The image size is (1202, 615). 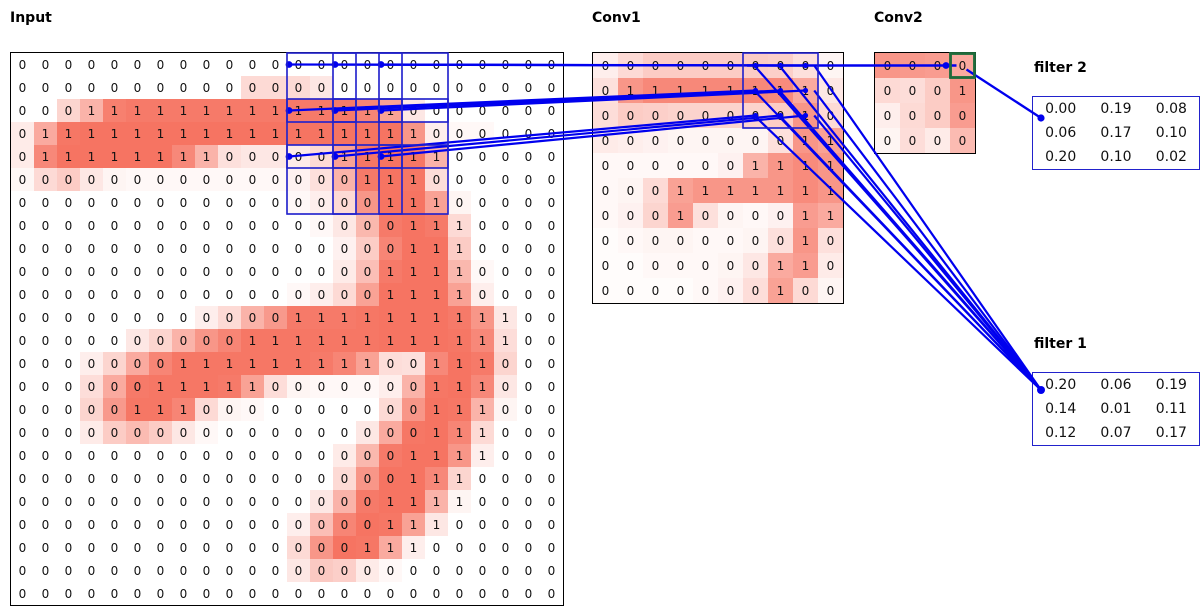 I want to click on page-title-conv2: Conv2, so click(x=898, y=18).